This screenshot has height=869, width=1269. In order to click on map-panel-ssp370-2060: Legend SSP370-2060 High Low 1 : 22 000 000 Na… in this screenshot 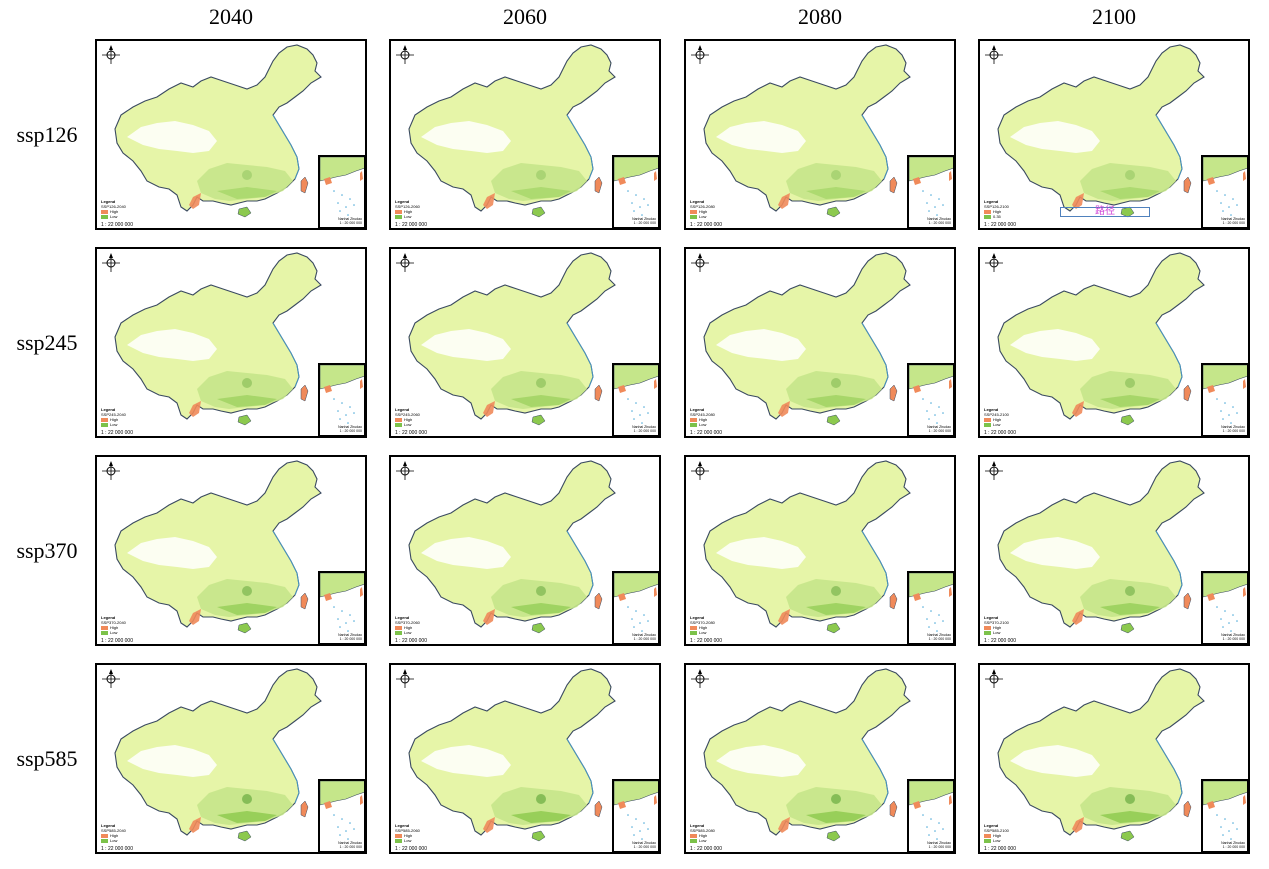, I will do `click(525, 550)`.